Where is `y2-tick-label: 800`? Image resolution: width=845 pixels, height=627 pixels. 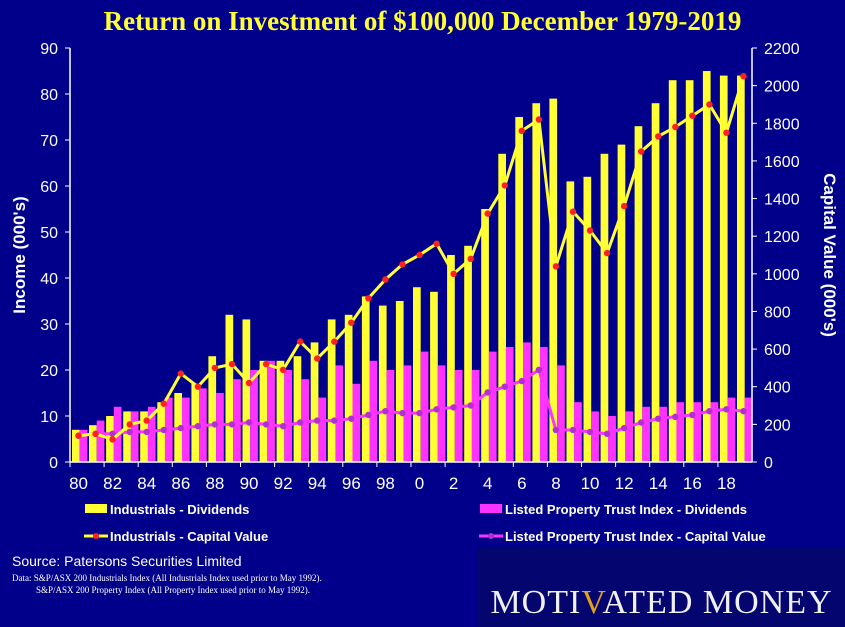
y2-tick-label: 800 is located at coordinates (777, 312).